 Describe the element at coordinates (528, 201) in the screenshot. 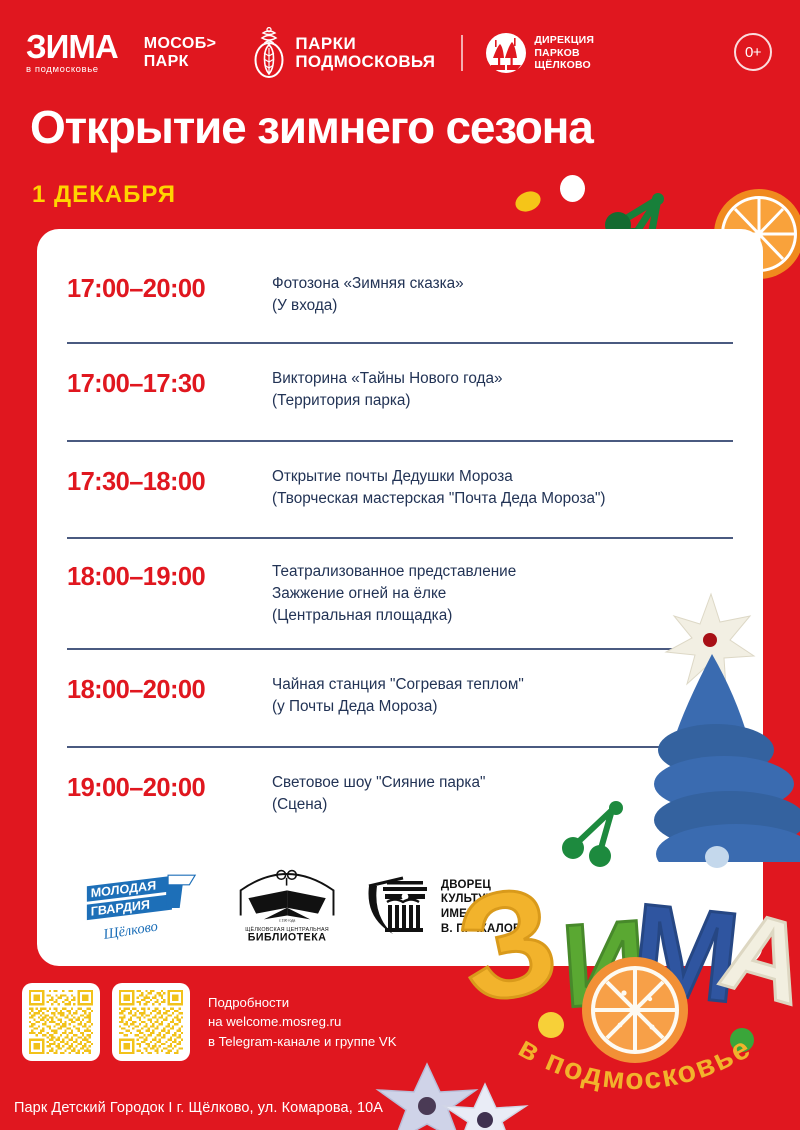

I see `yellow-oval-decor-icon` at that location.